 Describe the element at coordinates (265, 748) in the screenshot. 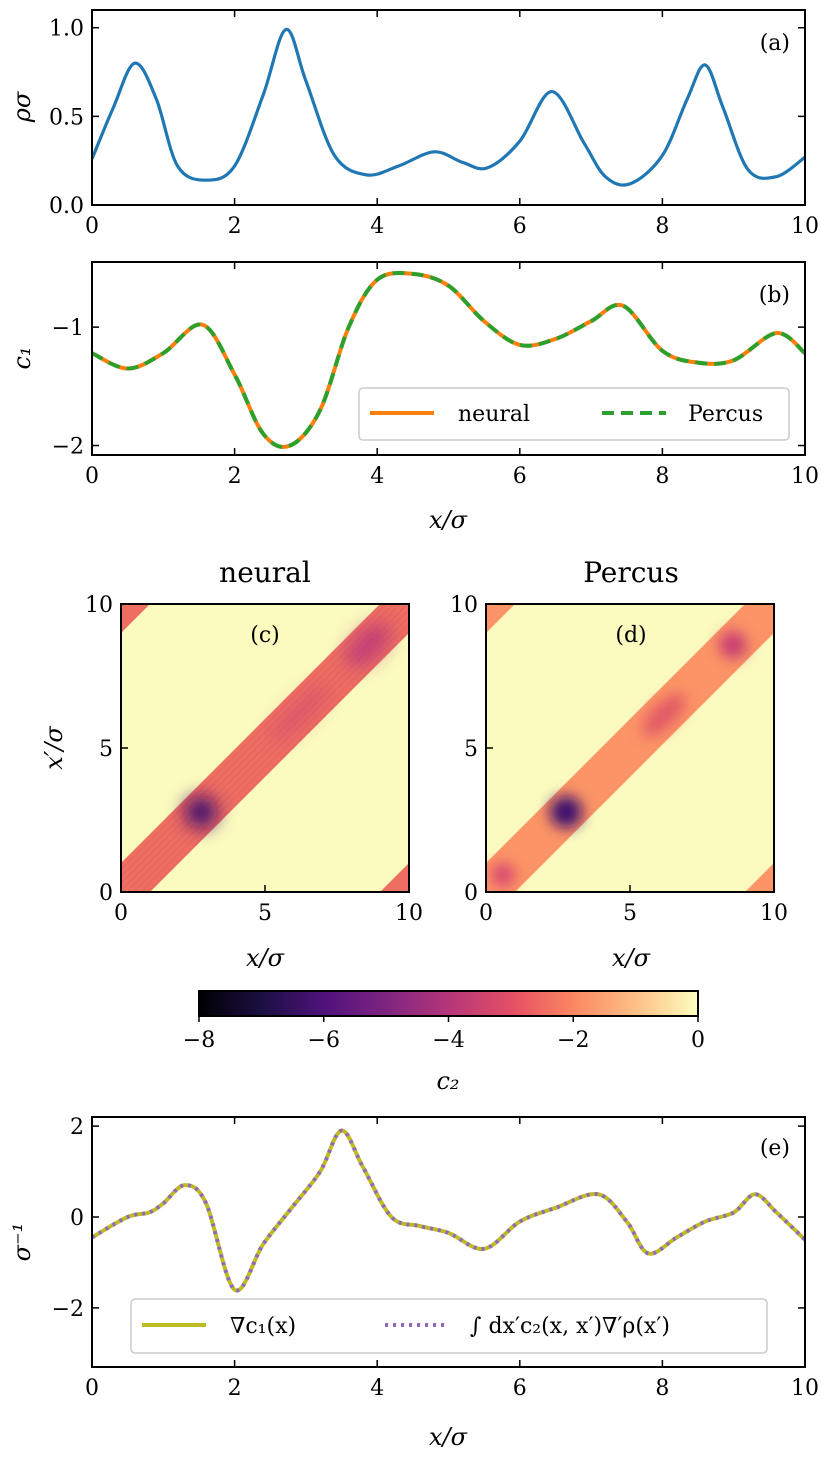

I see `panel-c-heatmap` at that location.